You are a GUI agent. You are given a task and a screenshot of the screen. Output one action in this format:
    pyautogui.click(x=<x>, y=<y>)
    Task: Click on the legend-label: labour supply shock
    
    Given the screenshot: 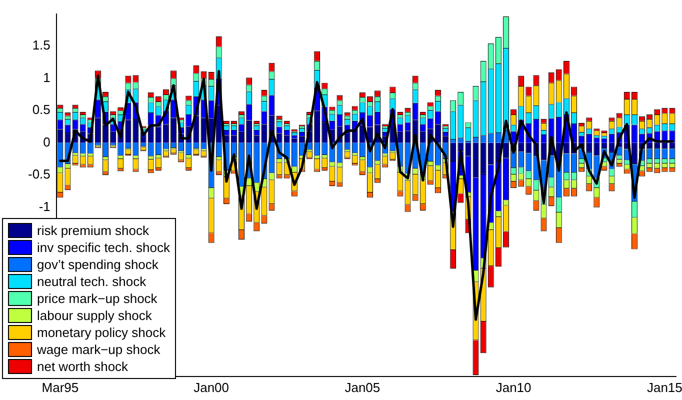 What is the action you would take?
    pyautogui.click(x=94, y=315)
    